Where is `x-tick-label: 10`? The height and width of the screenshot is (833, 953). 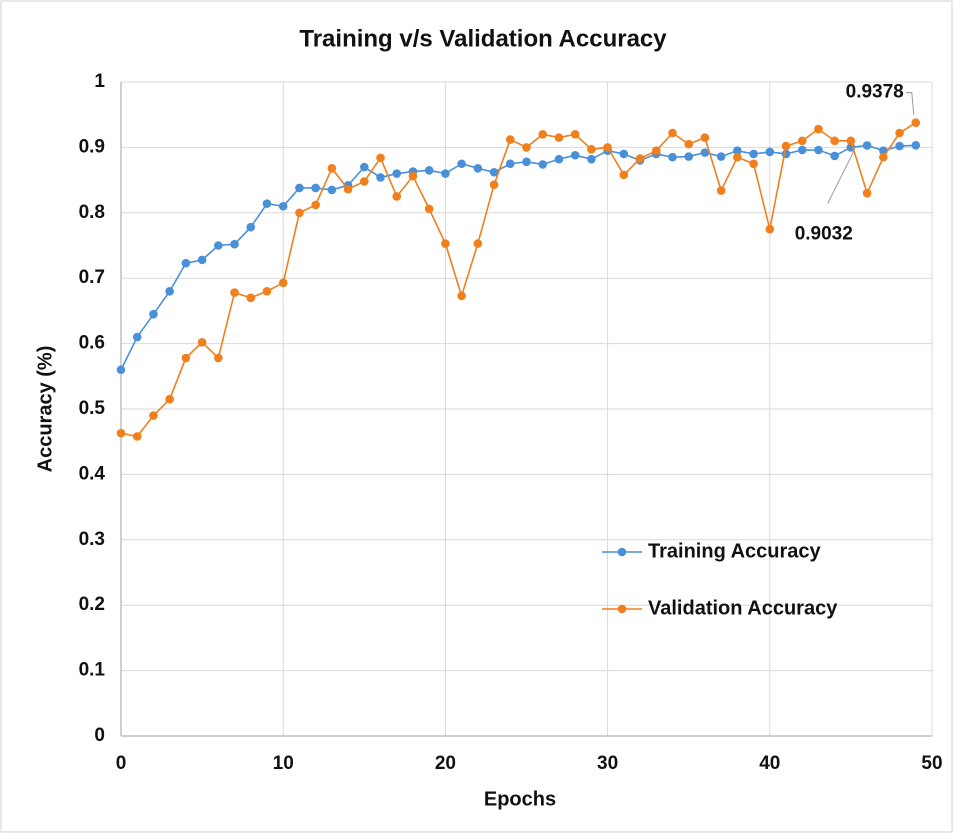 x-tick-label: 10 is located at coordinates (283, 763).